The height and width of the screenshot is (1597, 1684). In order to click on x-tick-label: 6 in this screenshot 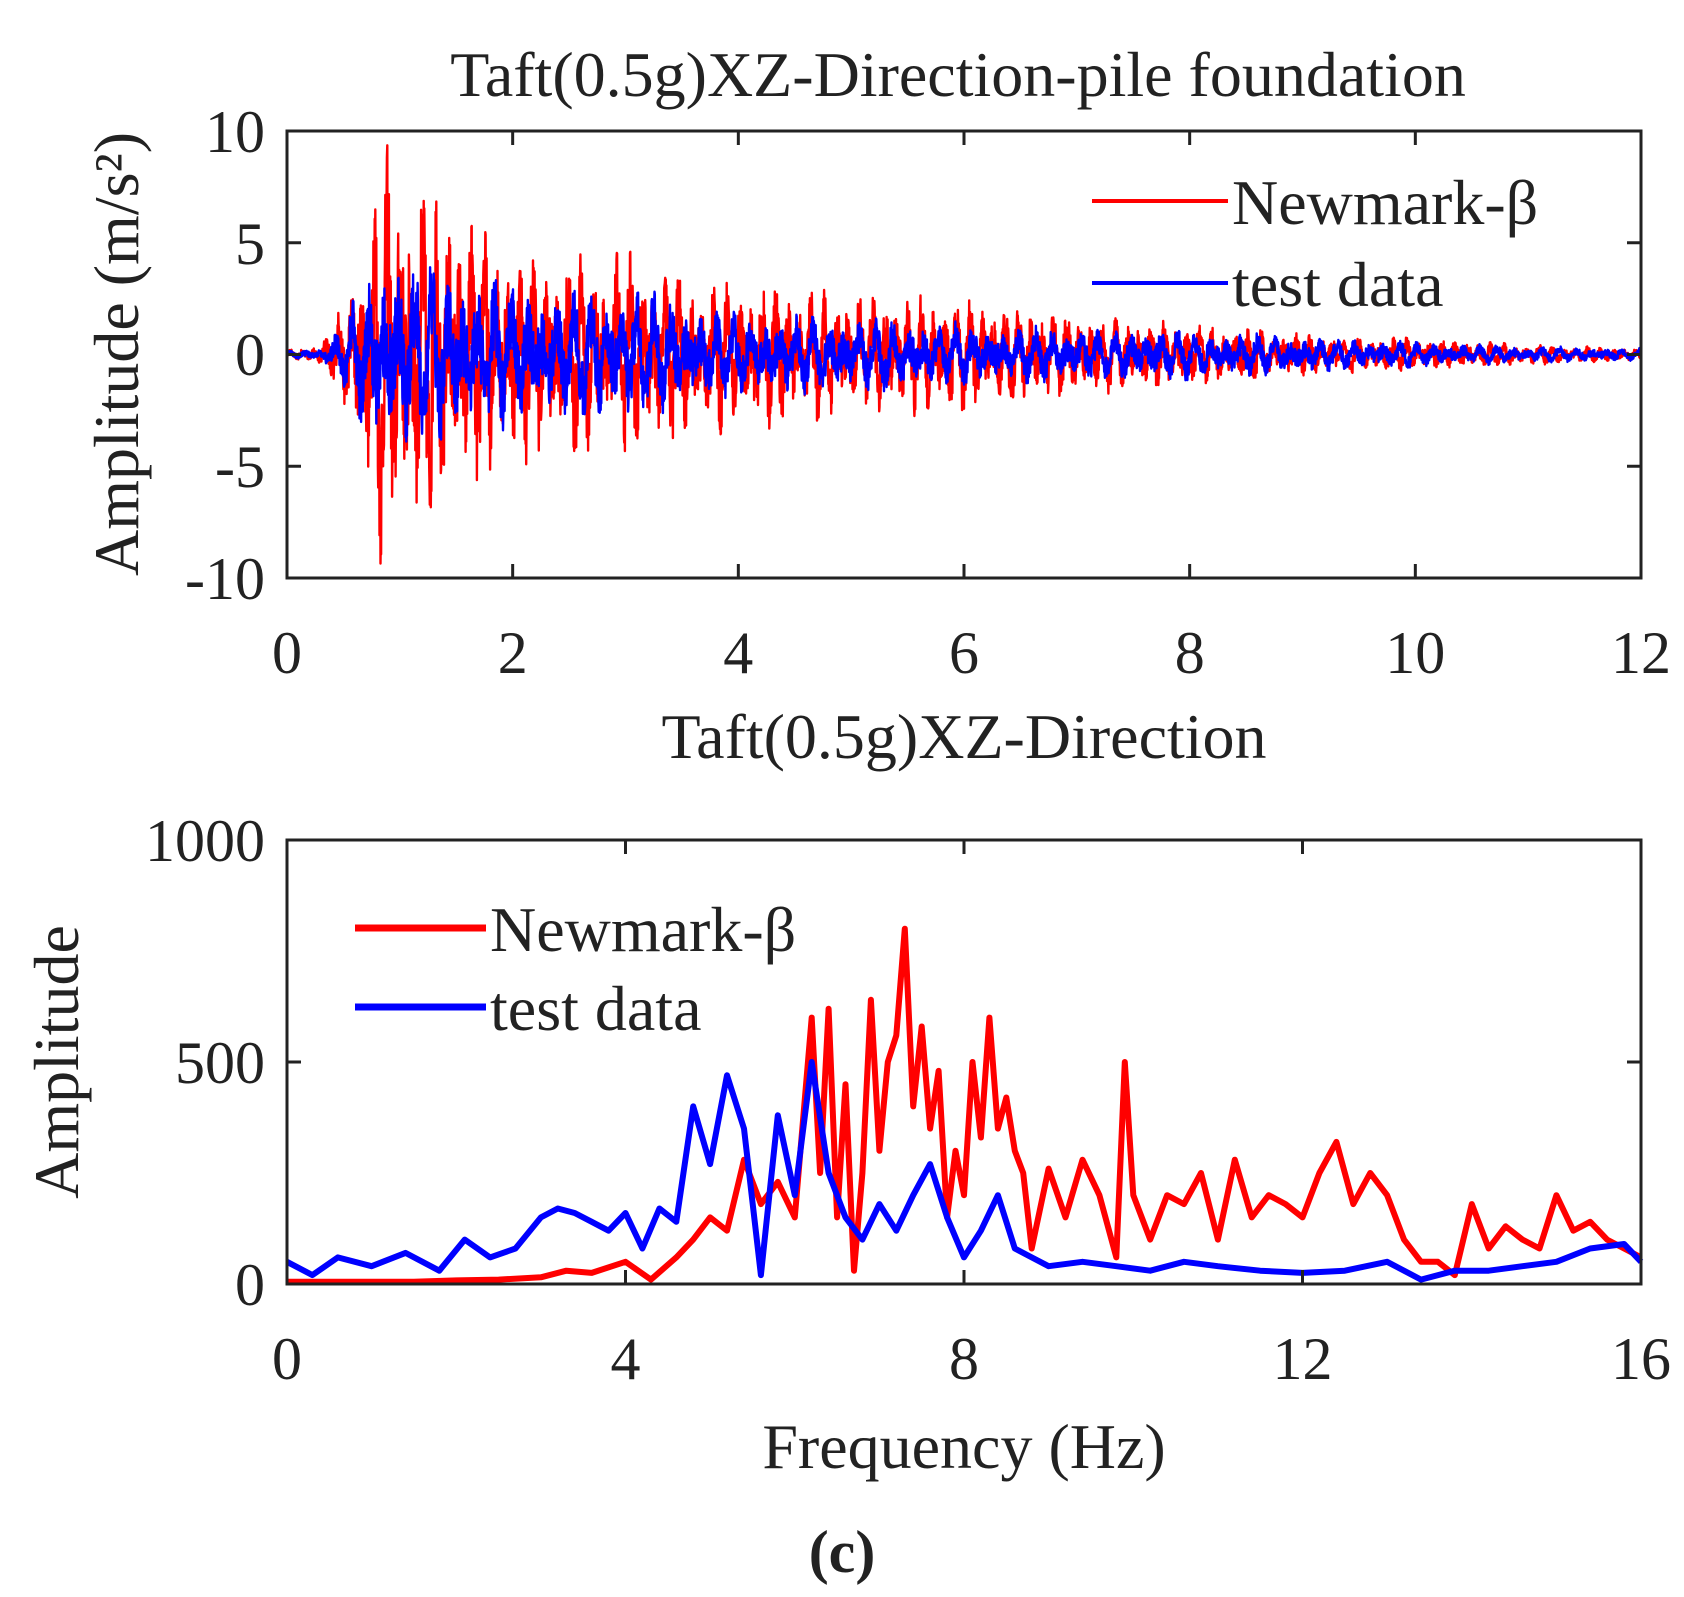, I will do `click(964, 653)`.